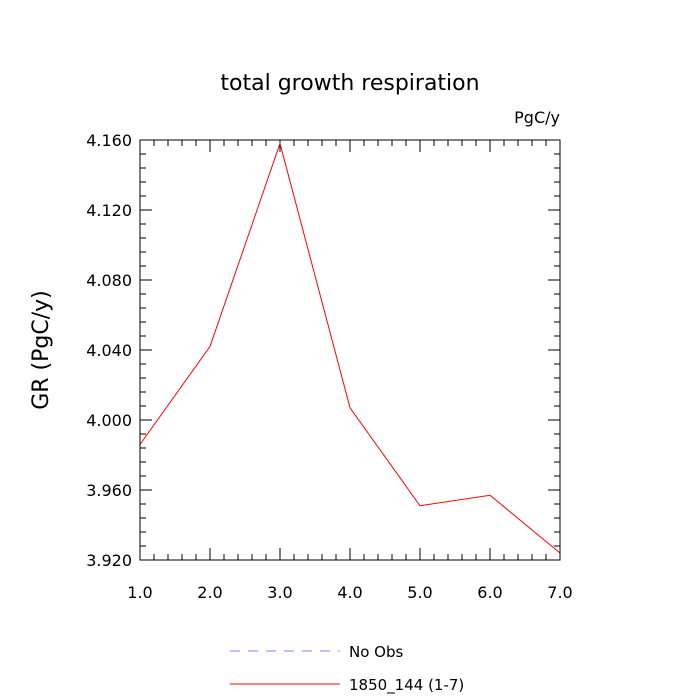 Image resolution: width=700 pixels, height=700 pixels. I want to click on x-tick-labels: 1.0 2.0 3.0 4.0 5.0 6.0 7.0, so click(349, 592).